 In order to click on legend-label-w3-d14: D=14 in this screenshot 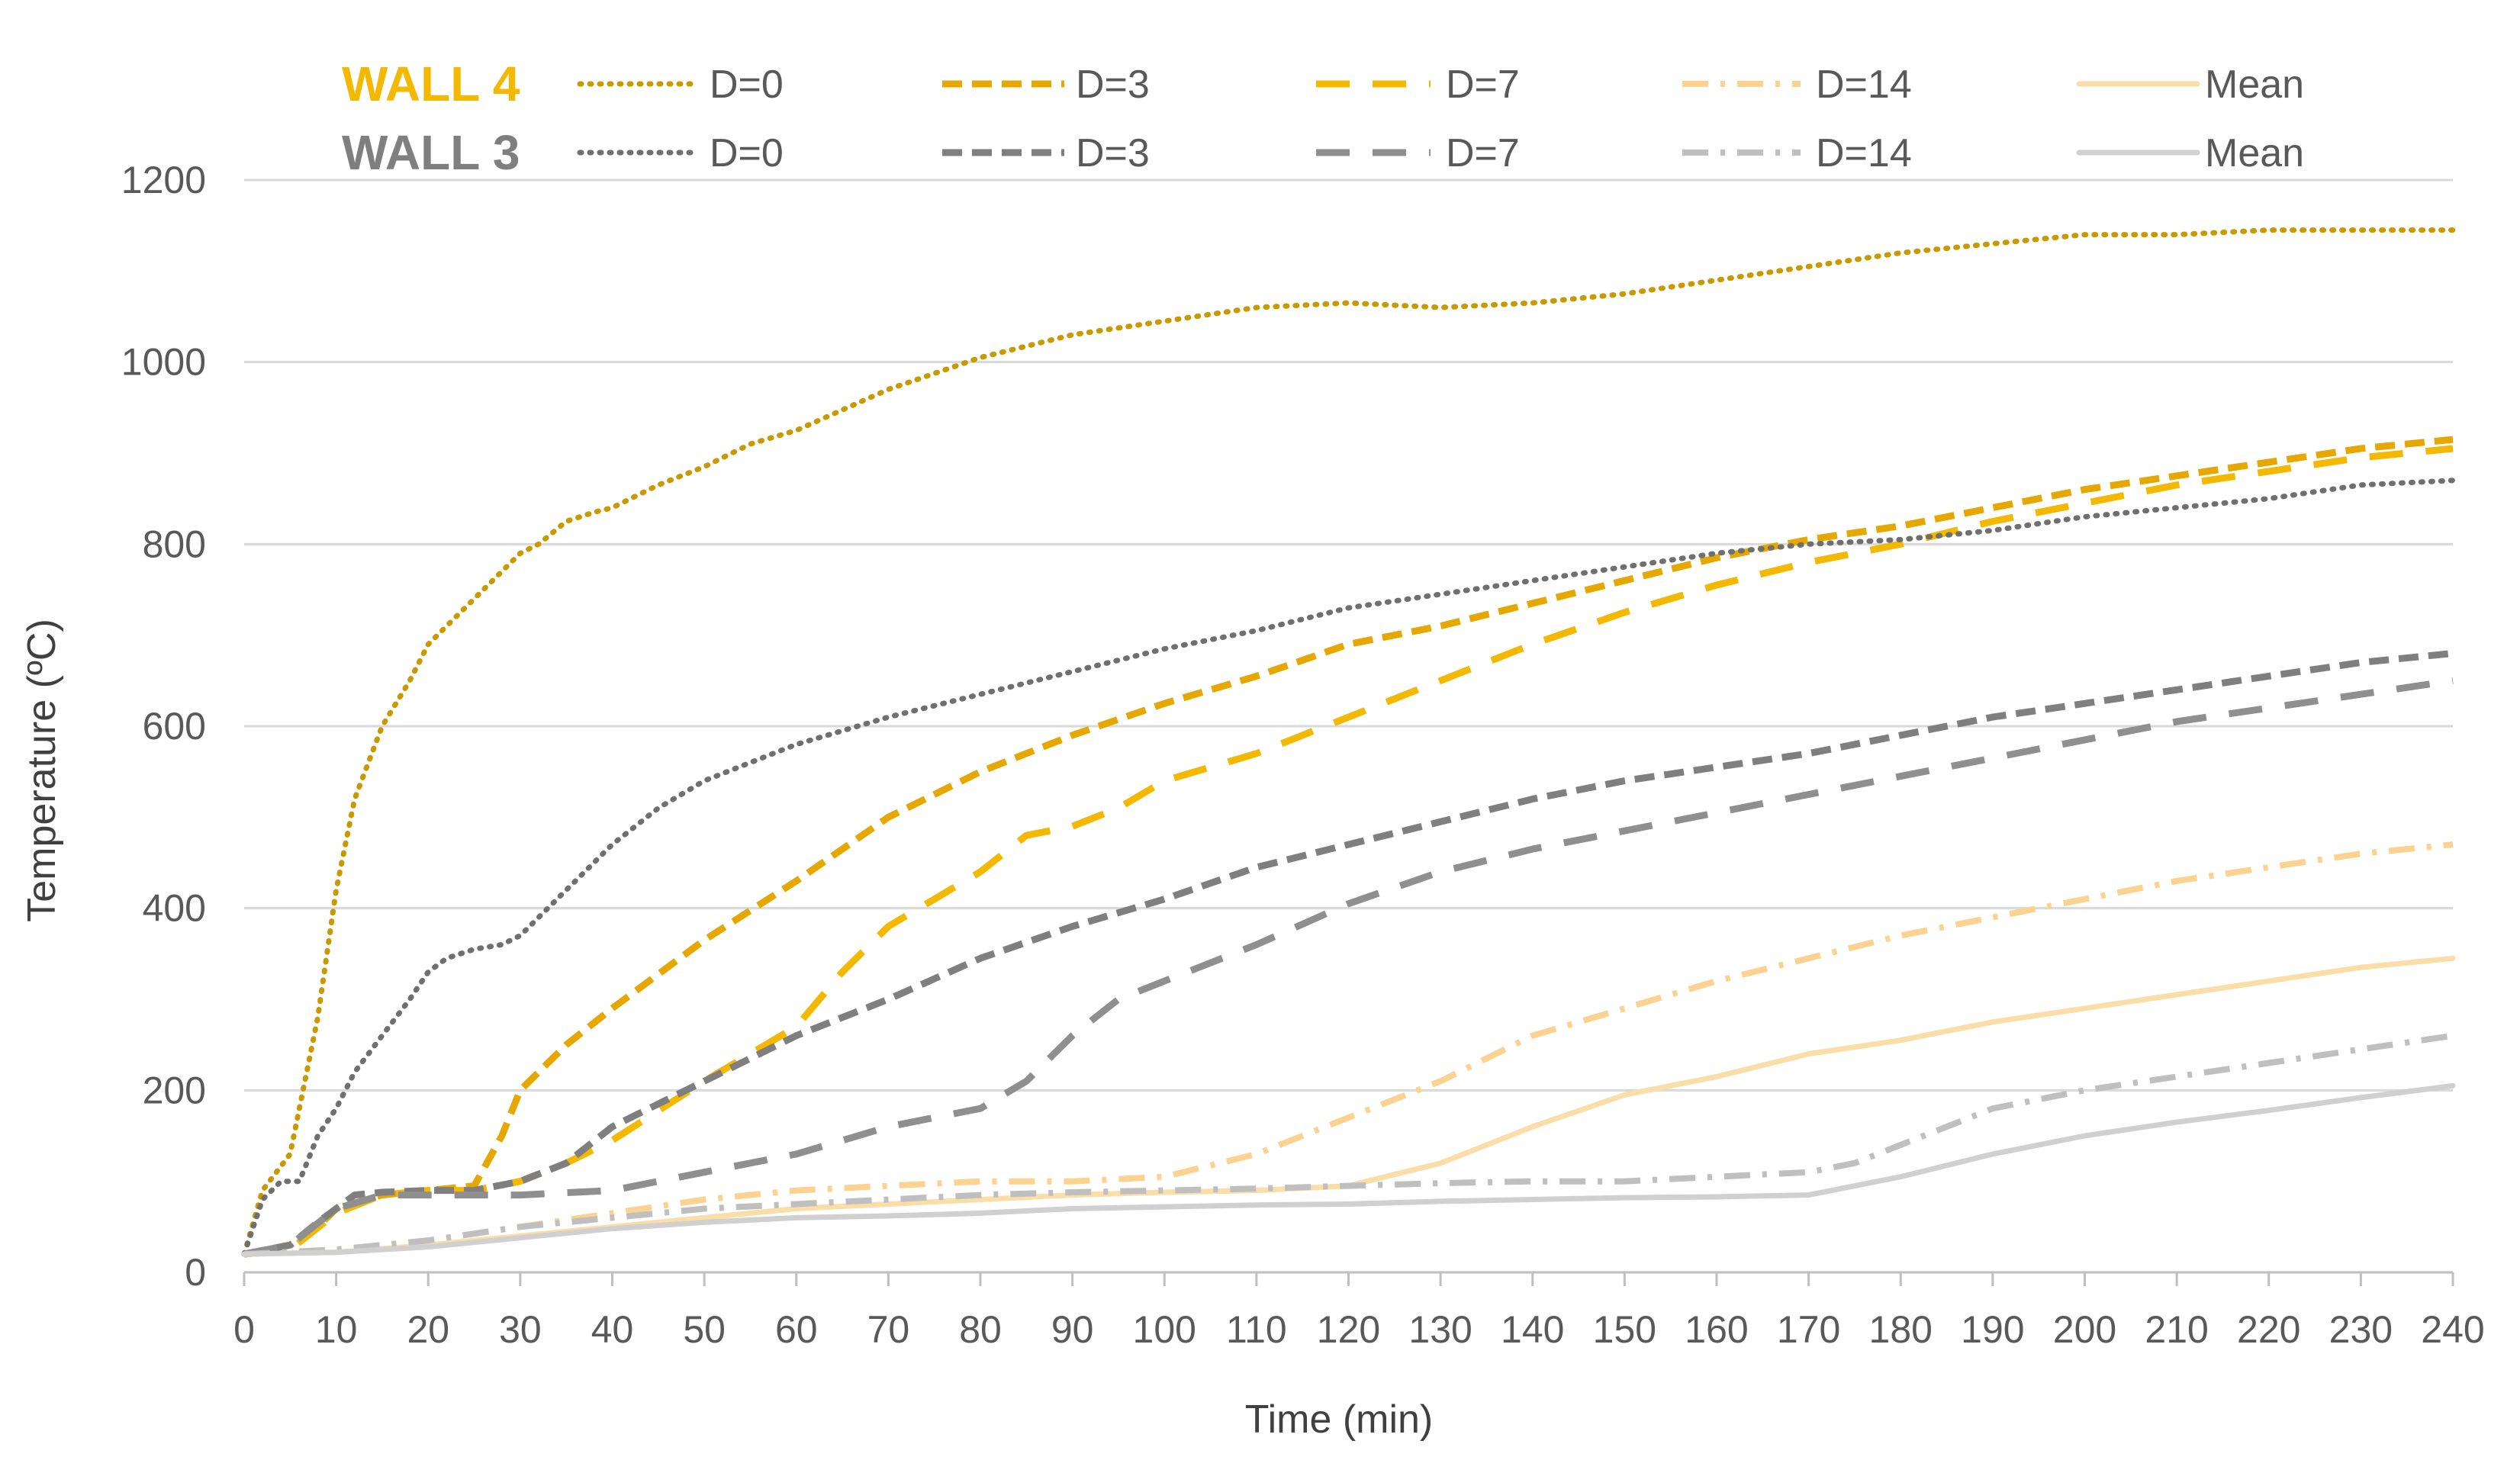, I will do `click(1864, 153)`.